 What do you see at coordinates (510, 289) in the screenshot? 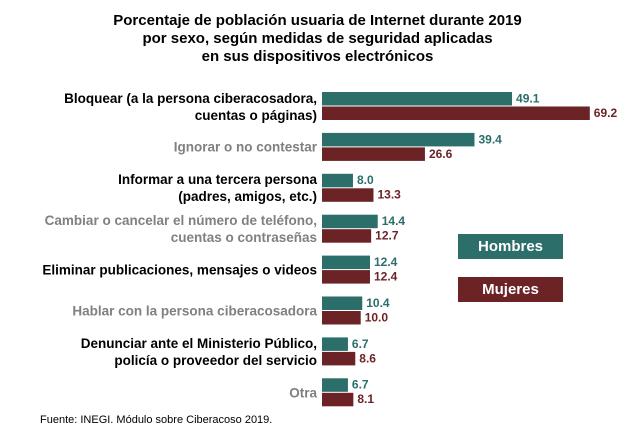
I see `legend-entry: Mujeres` at bounding box center [510, 289].